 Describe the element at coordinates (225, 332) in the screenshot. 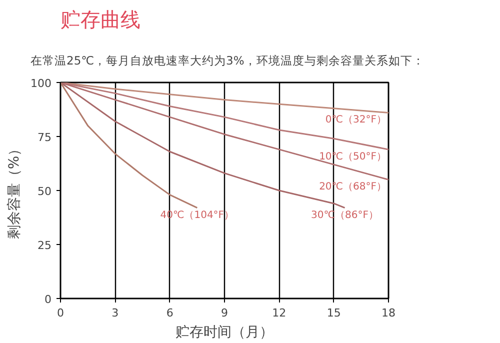

I see `x-axis-title: 贮存时间（月）` at that location.